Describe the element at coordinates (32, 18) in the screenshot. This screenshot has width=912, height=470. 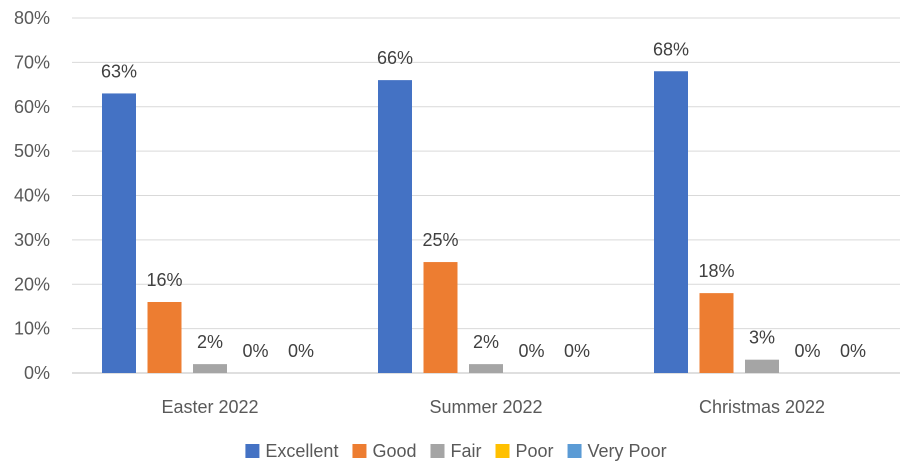
I see `y-tick-label: 80%` at that location.